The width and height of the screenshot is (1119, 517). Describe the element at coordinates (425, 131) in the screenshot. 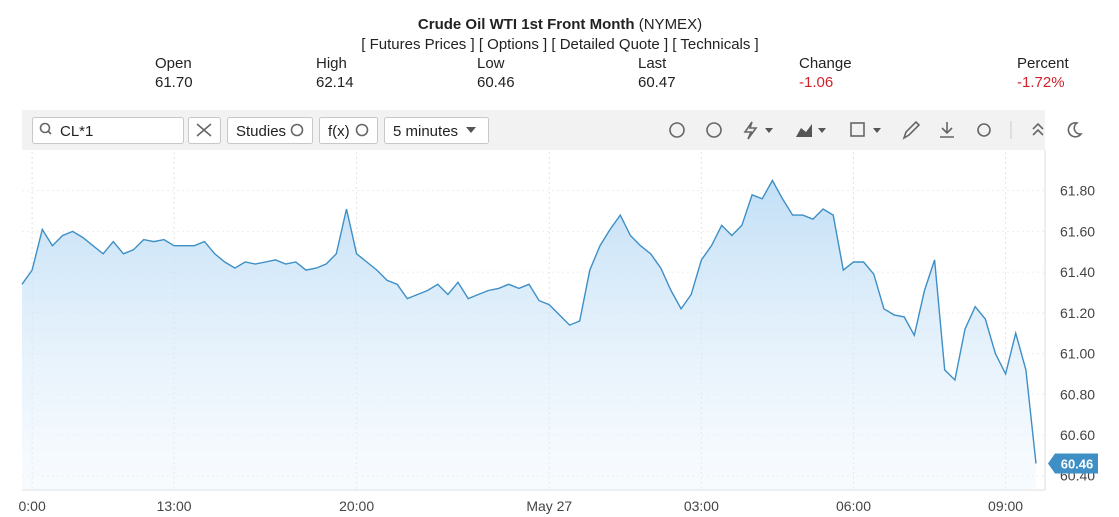

I see `interval-label: 5 minutes` at that location.